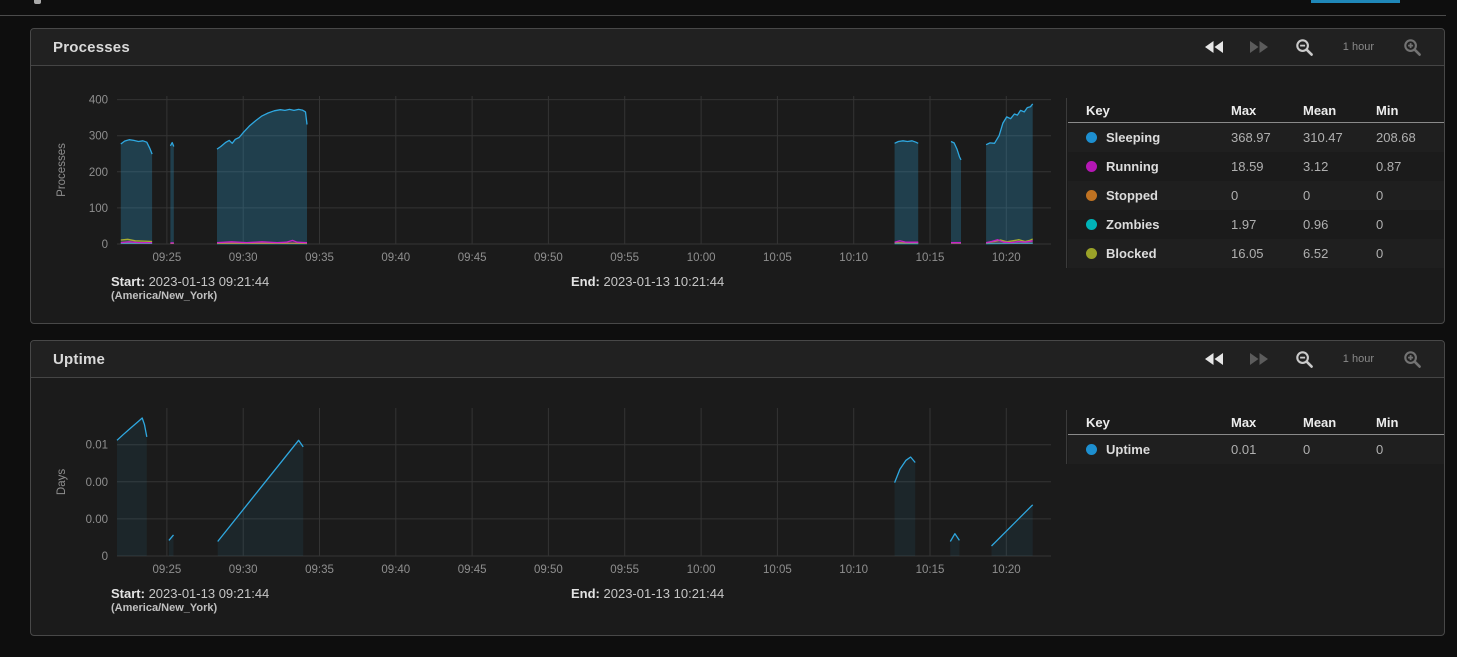 This screenshot has height=657, width=1457. What do you see at coordinates (91, 47) in the screenshot?
I see `panel-title: Processes` at bounding box center [91, 47].